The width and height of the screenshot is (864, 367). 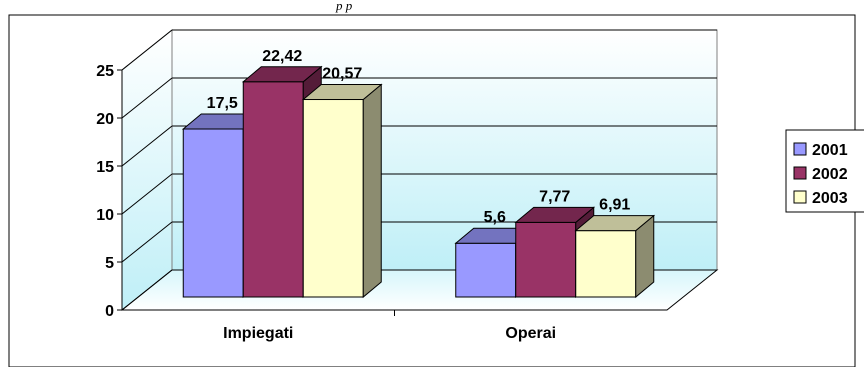 I want to click on bar-2003-impiegati, so click(x=333, y=198).